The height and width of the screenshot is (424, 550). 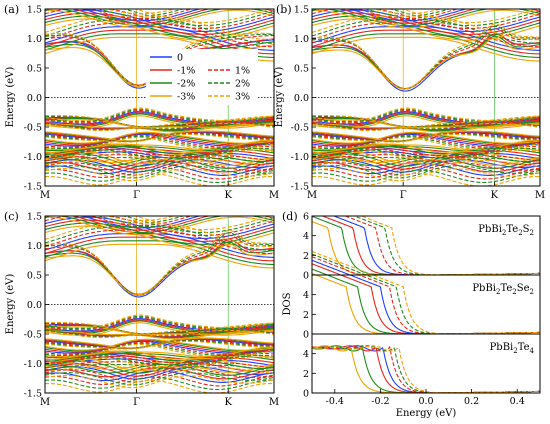 What do you see at coordinates (512, 348) in the screenshot?
I see `dos-subplot-label: PbBi2Te4` at bounding box center [512, 348].